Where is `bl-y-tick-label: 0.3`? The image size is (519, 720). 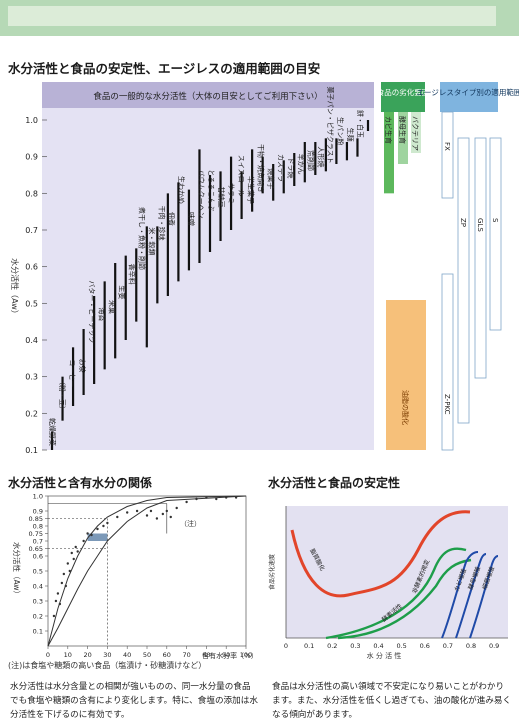
bl-y-tick-label: 0.3 is located at coordinates (38, 602).